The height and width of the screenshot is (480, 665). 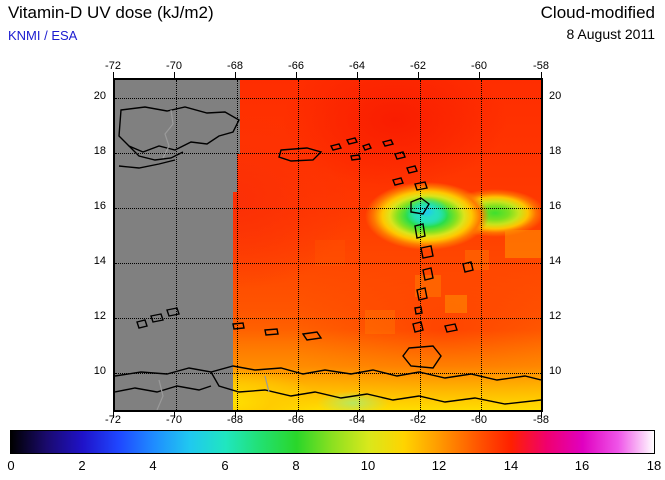 What do you see at coordinates (296, 66) in the screenshot?
I see `xtick-top-3: -66` at bounding box center [296, 66].